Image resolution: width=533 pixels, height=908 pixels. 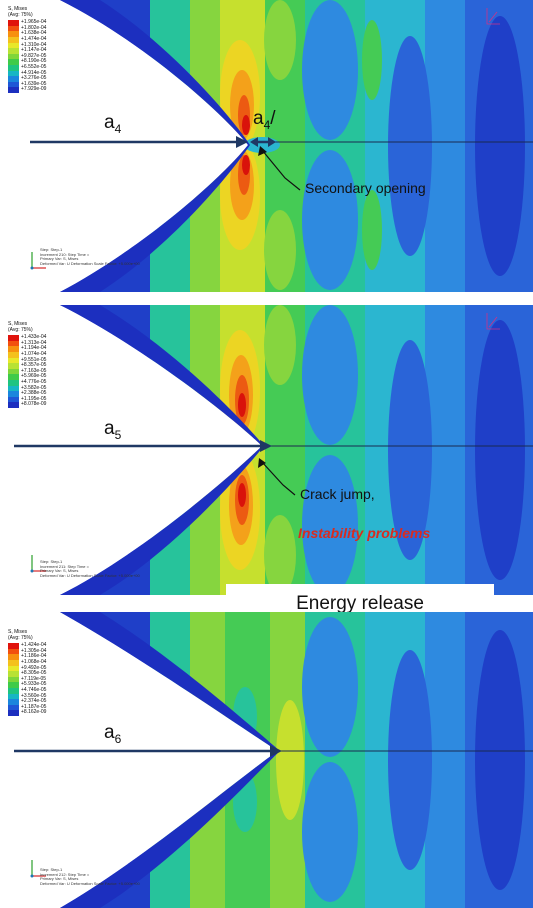 I want to click on secondary-label-a4: a4/, so click(x=264, y=120).